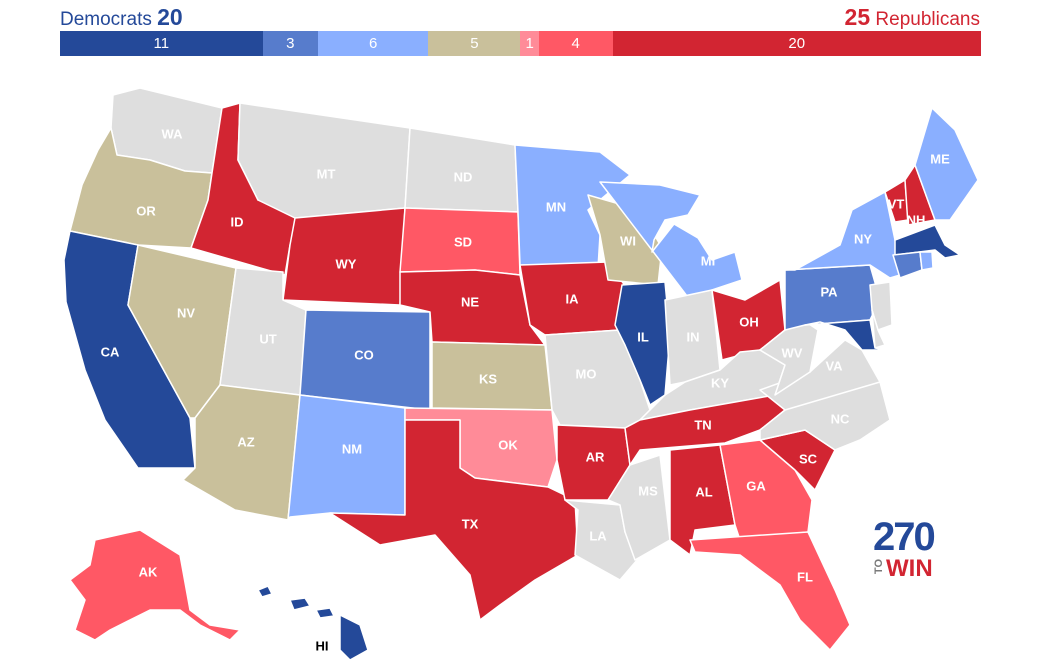  I want to click on tally-bar: 11 3 6 5 1 4 20, so click(520, 43).